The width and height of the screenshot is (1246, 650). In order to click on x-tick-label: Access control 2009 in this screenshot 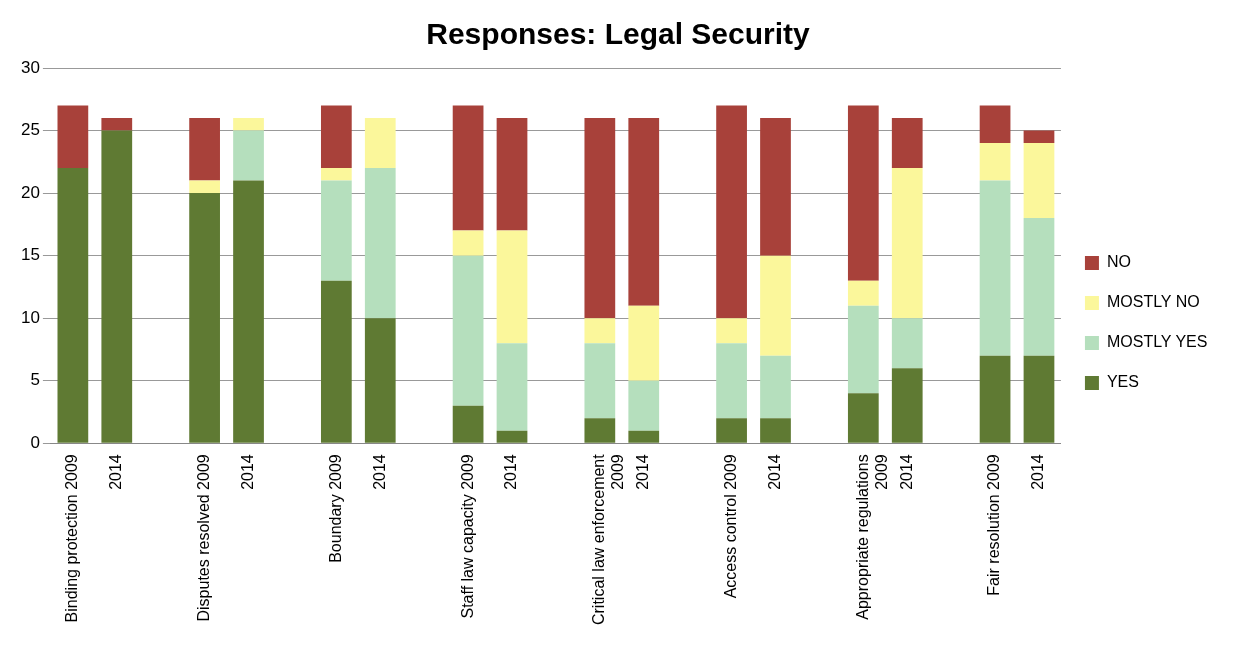, I will do `click(730, 526)`.